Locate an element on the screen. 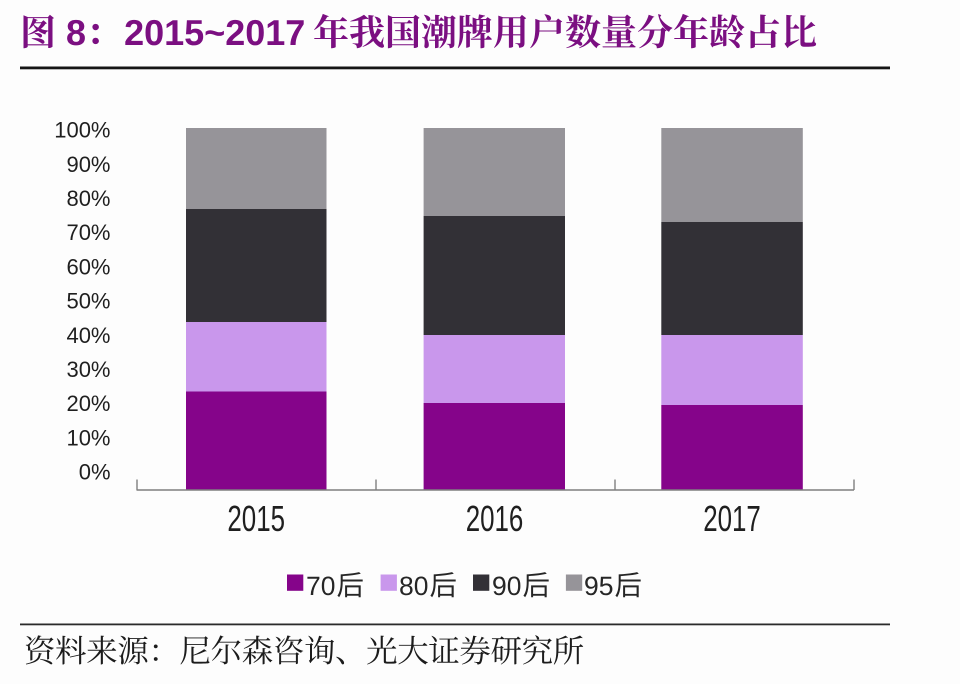 The width and height of the screenshot is (960, 684). svg-text: 2015 is located at coordinates (256, 519).